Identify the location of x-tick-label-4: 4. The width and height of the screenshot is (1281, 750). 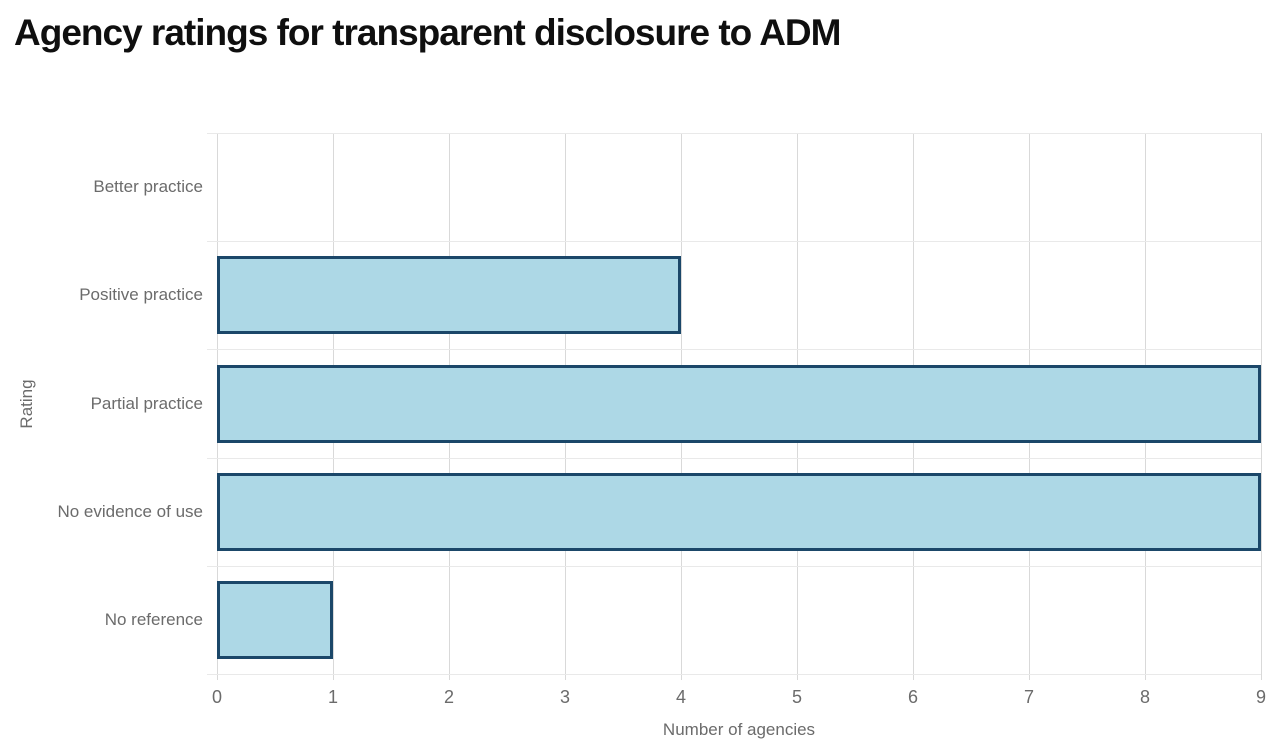
(680, 697).